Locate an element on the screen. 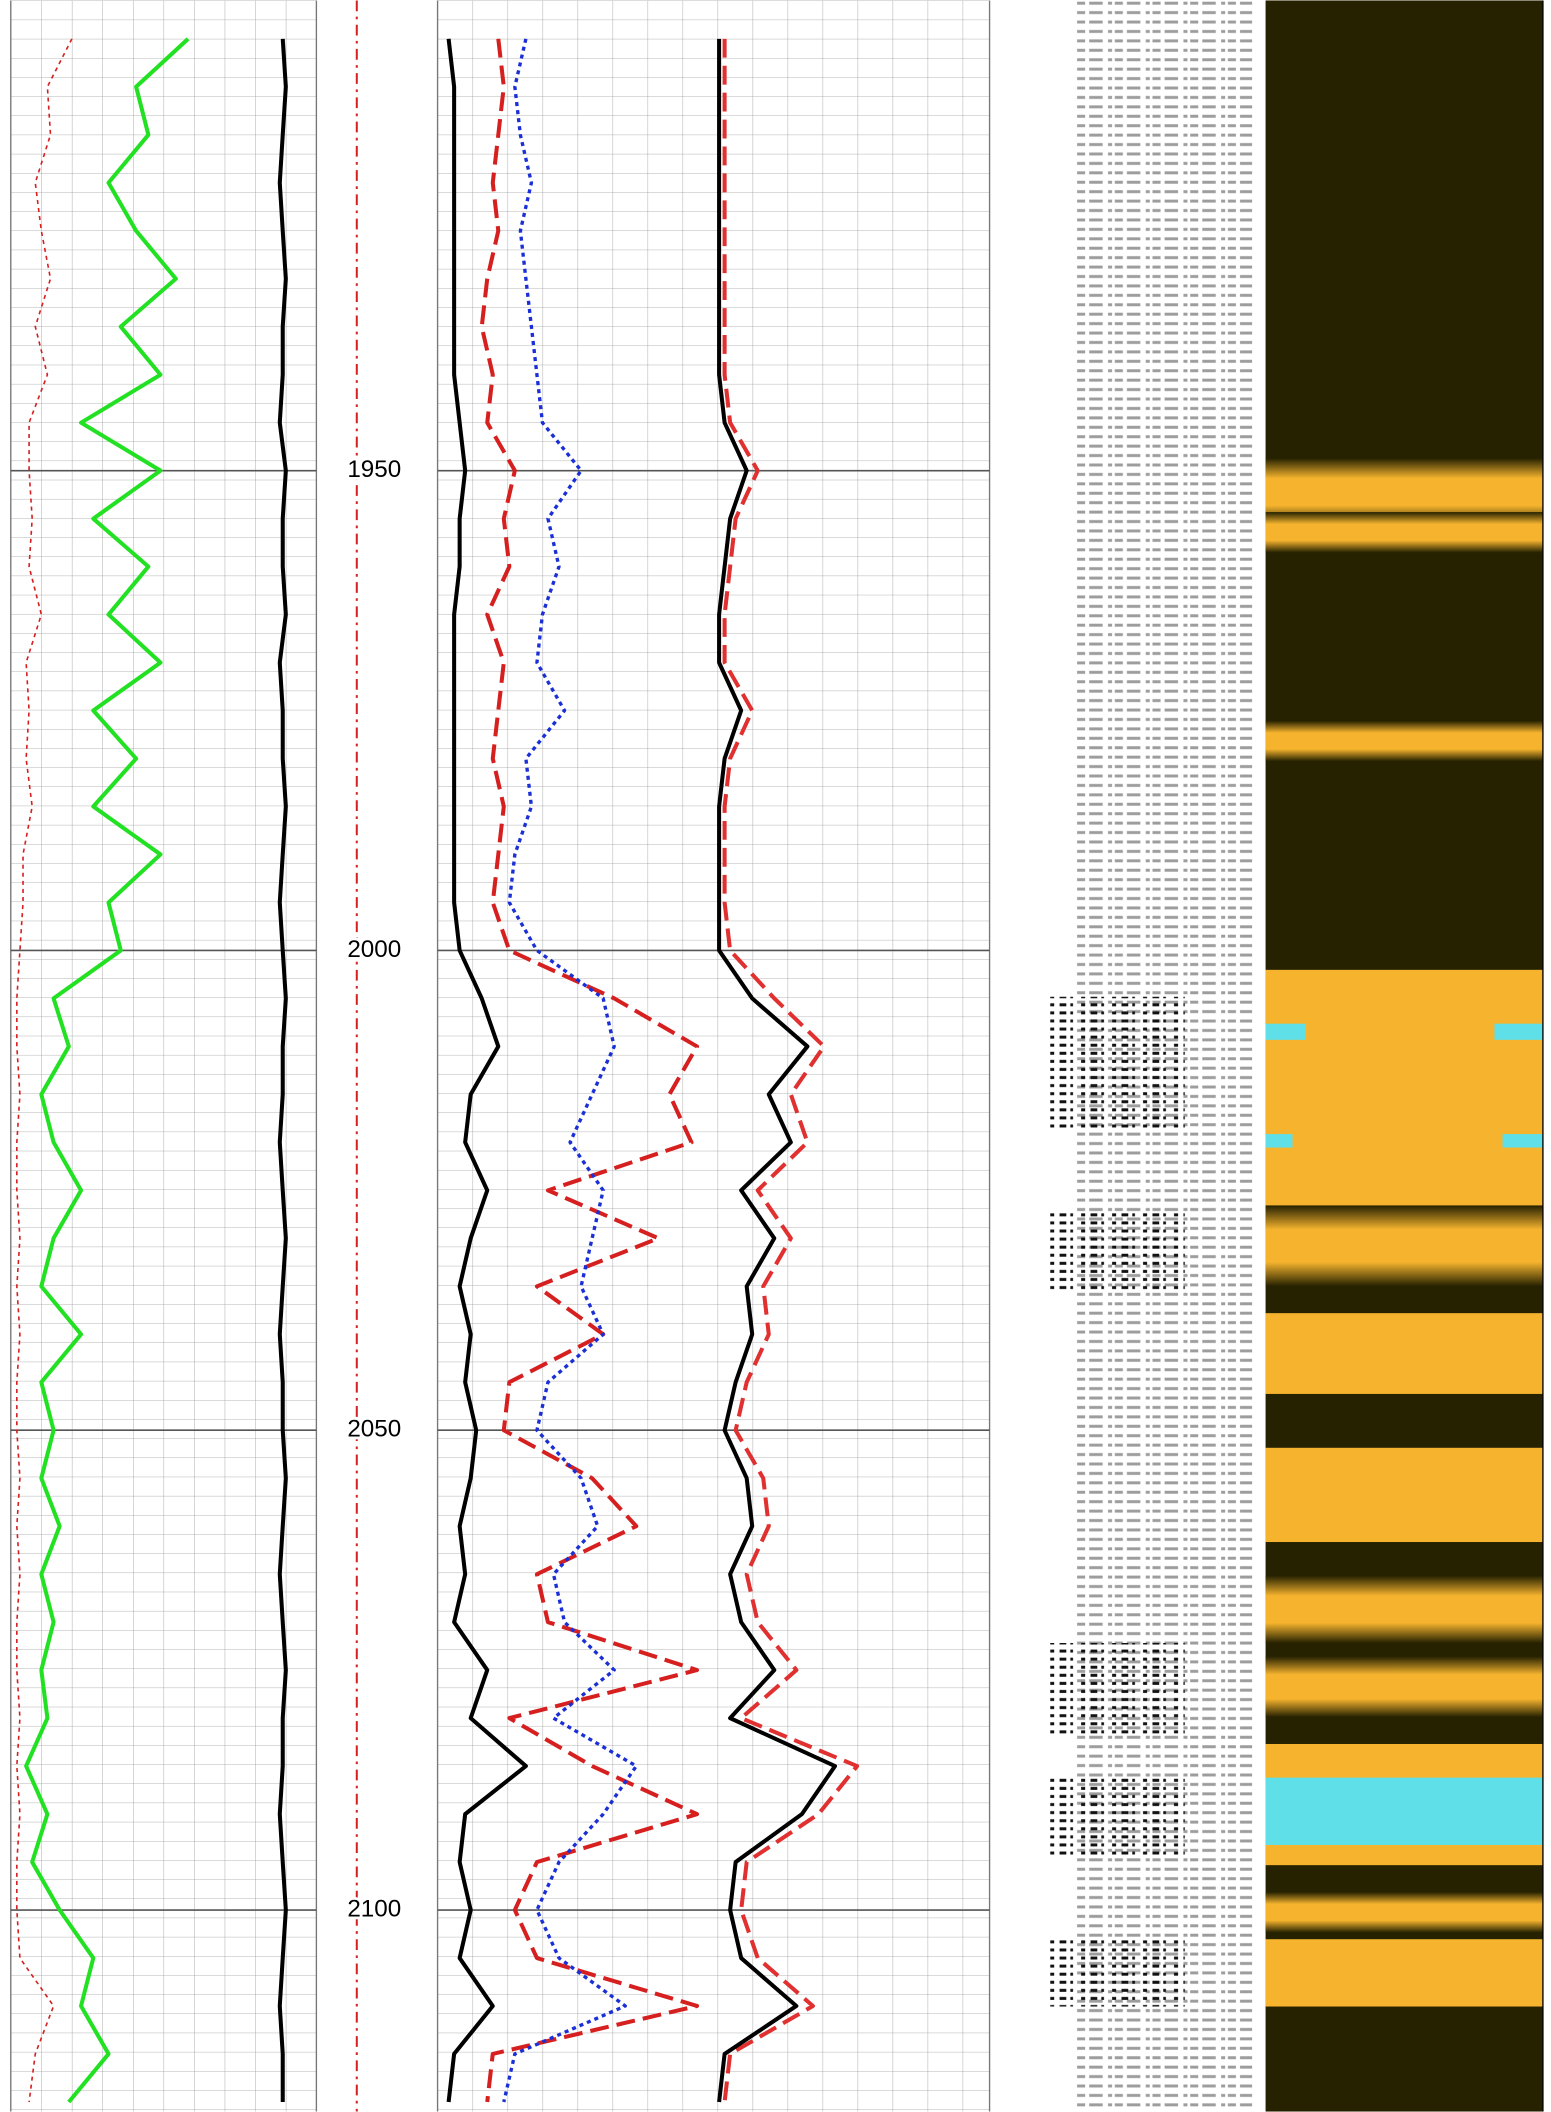 The image size is (1551, 2112). waveform-track is located at coordinates (1158, 1056).